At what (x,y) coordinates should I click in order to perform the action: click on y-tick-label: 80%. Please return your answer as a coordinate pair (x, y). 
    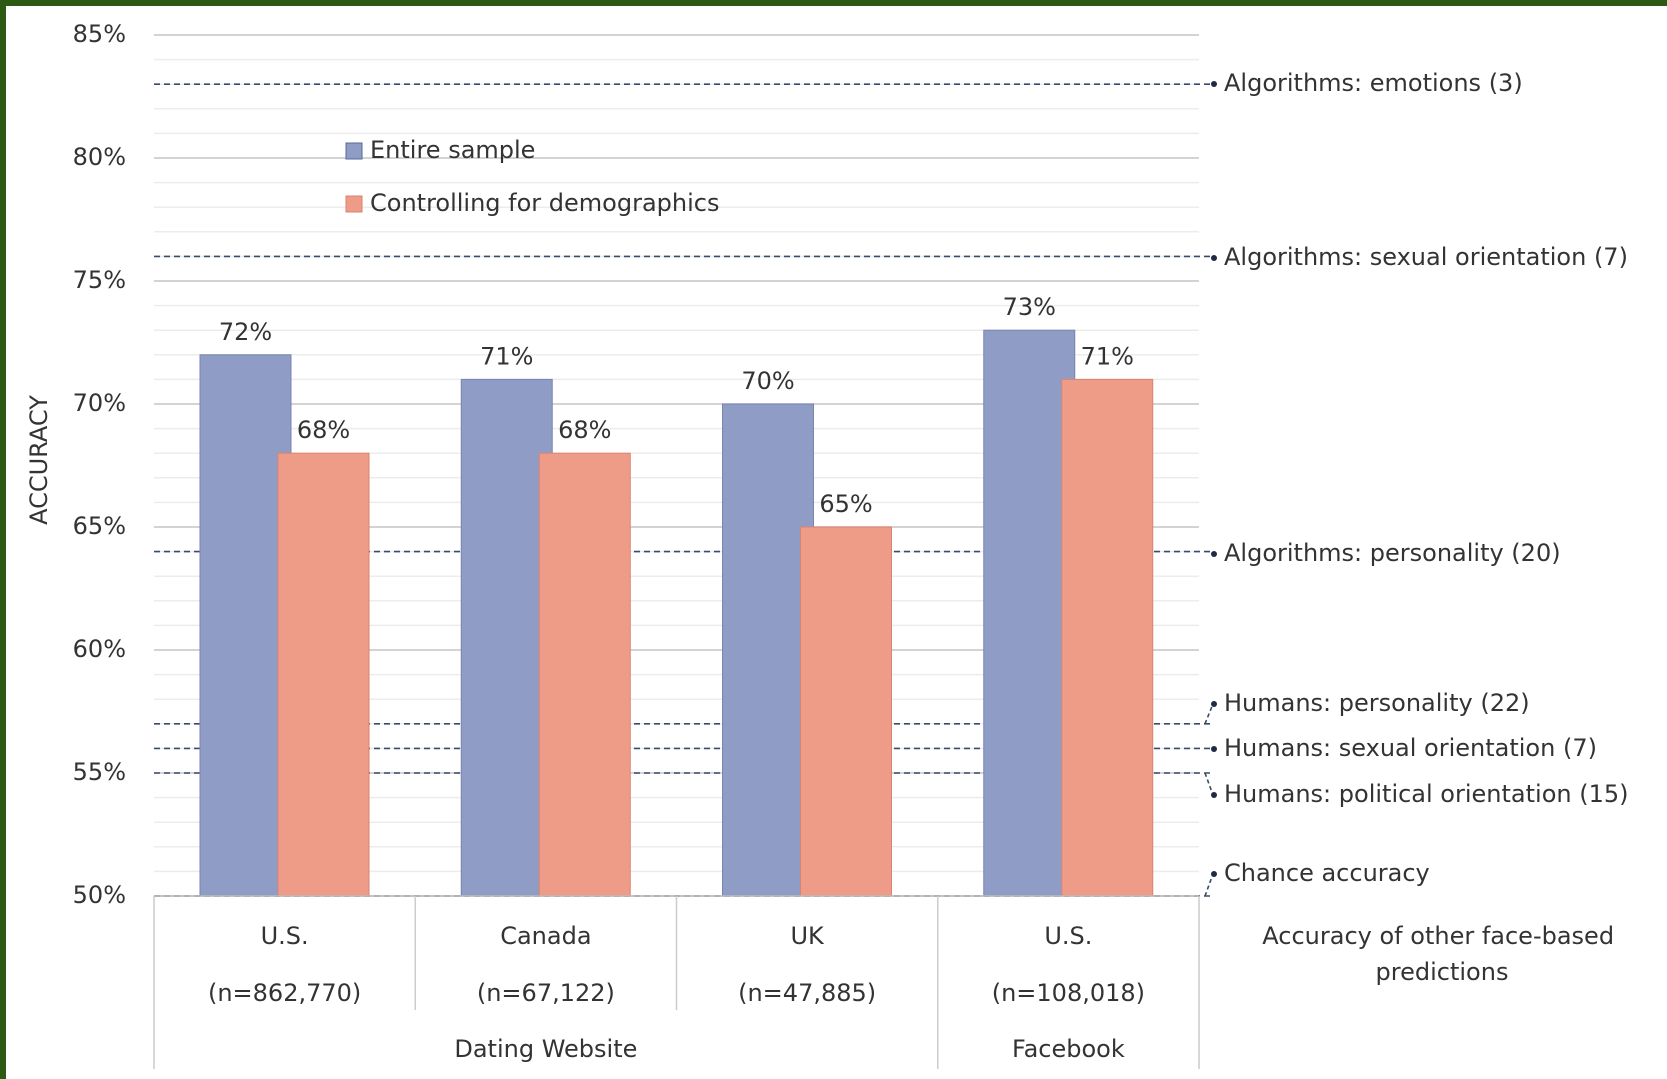
    Looking at the image, I should click on (99, 157).